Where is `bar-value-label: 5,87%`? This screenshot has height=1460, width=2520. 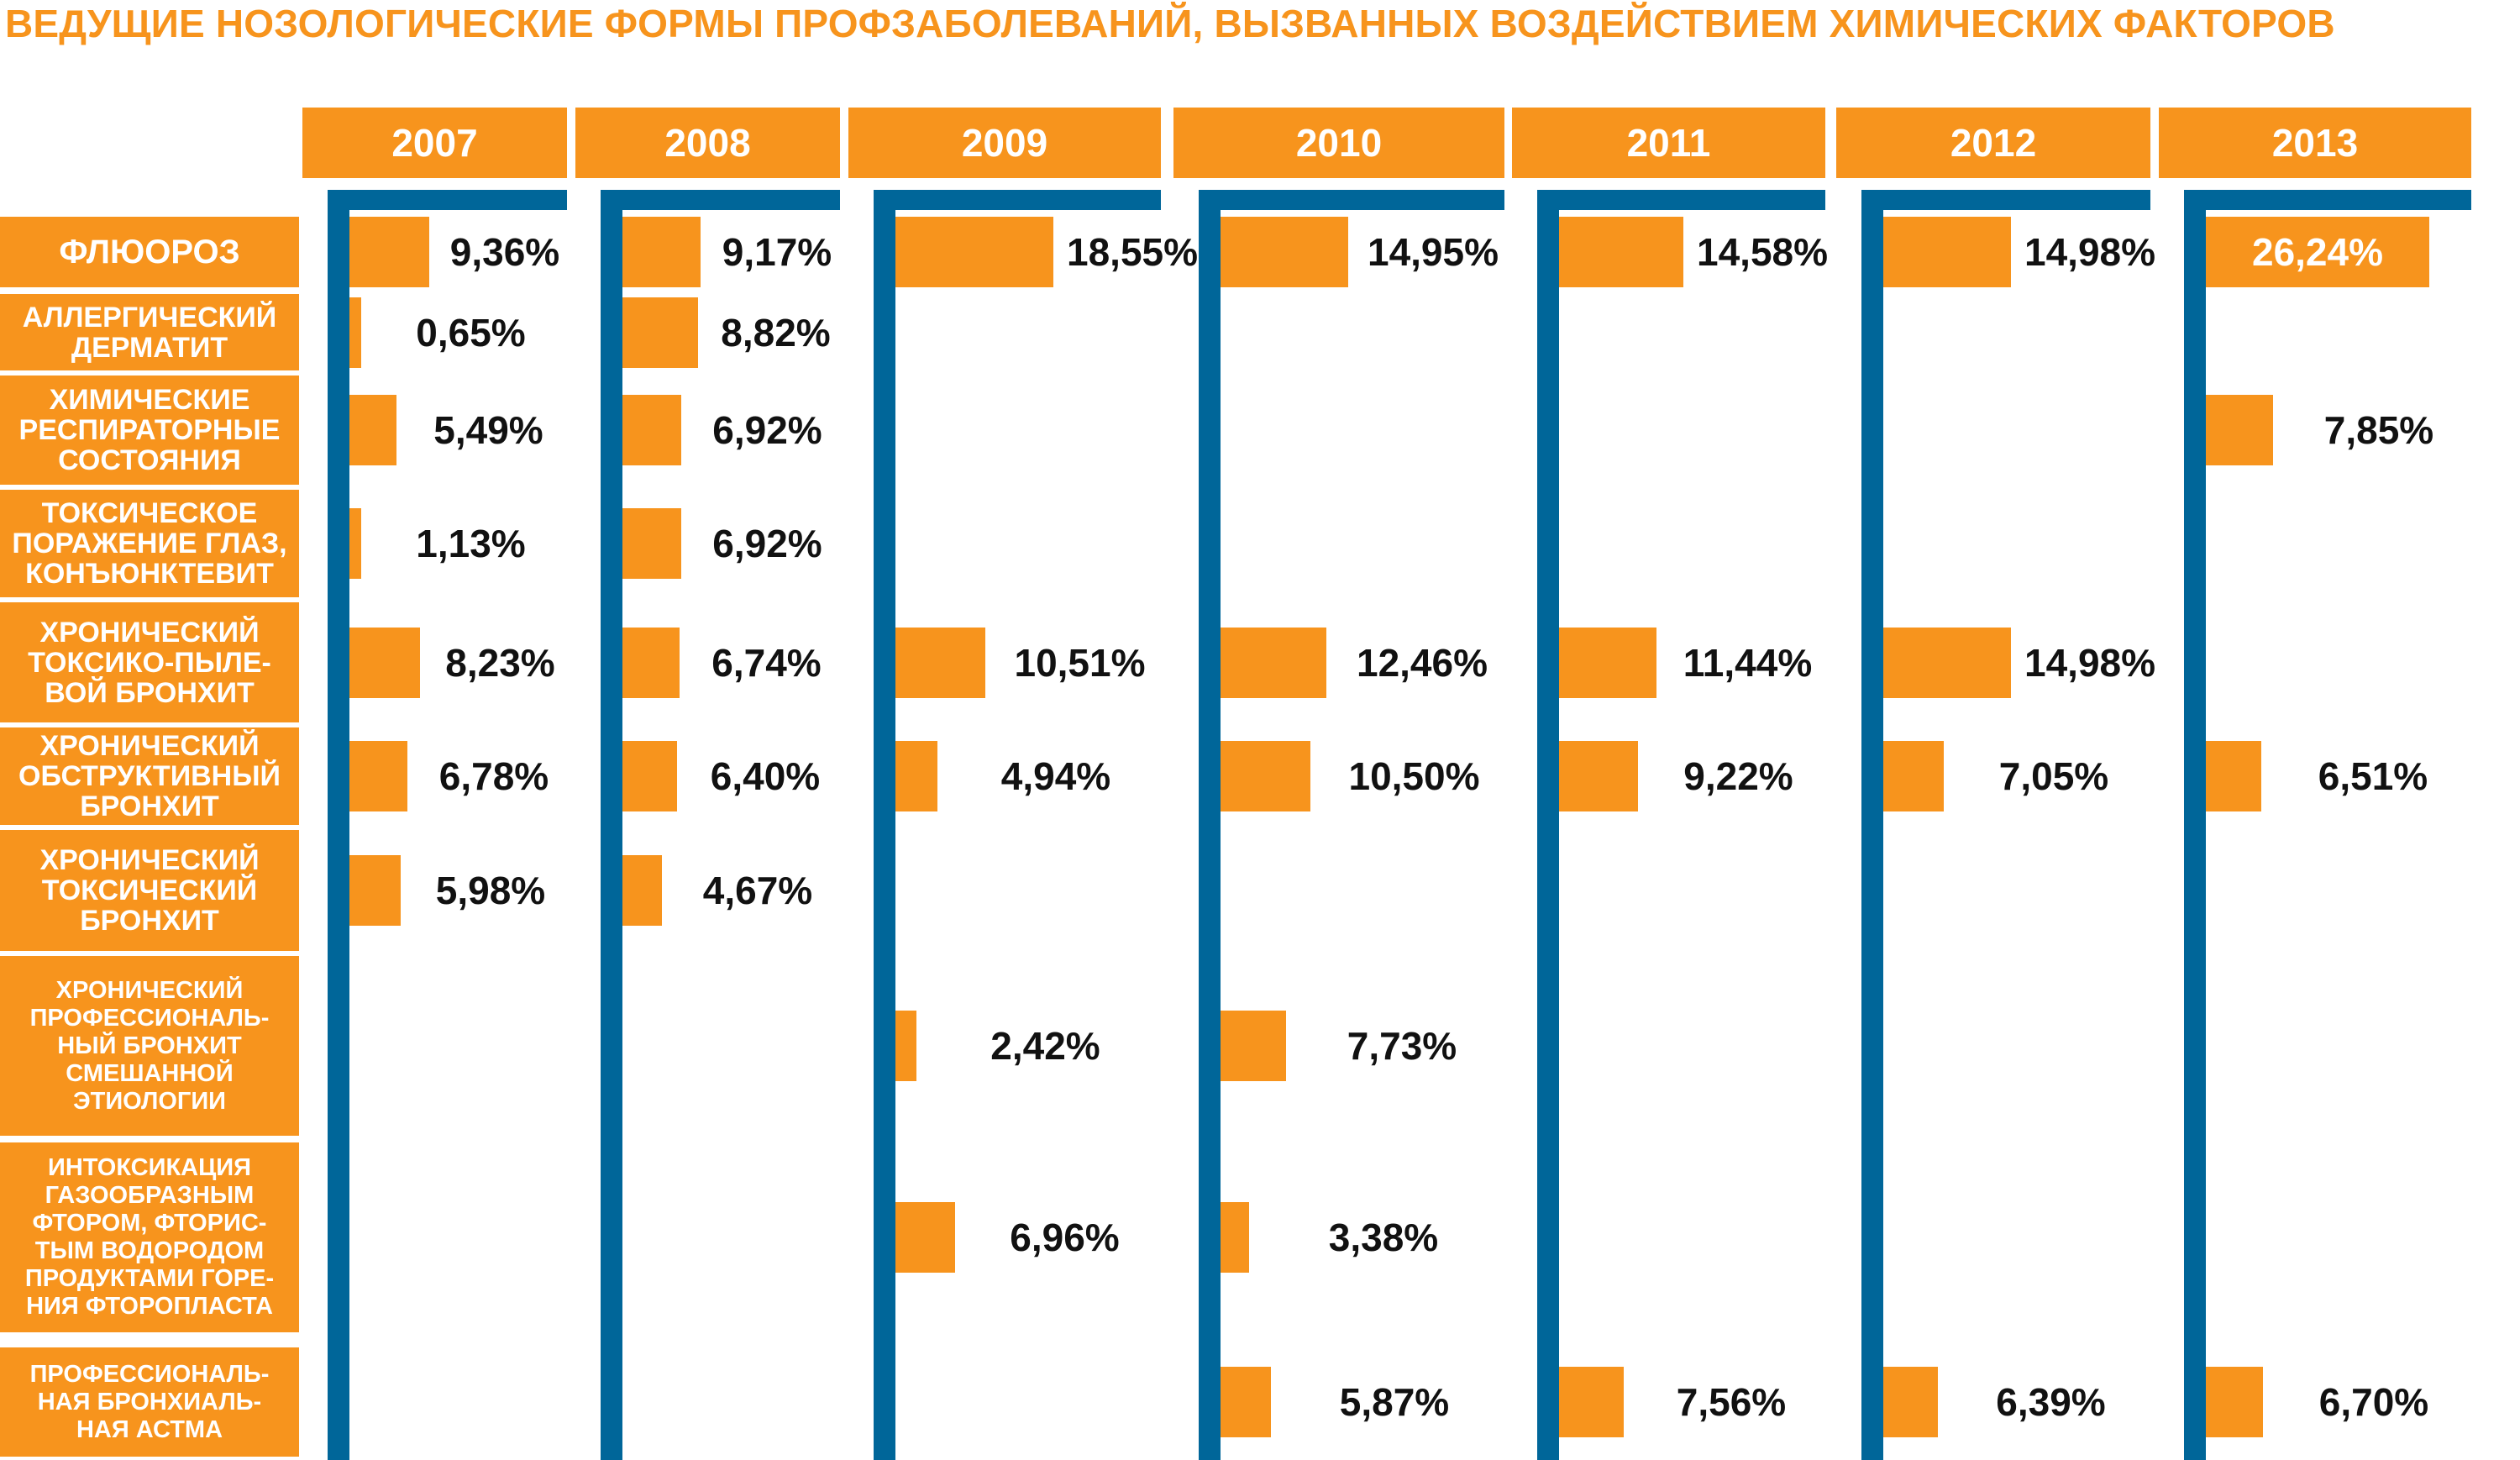
bar-value-label: 5,87% is located at coordinates (1394, 1402).